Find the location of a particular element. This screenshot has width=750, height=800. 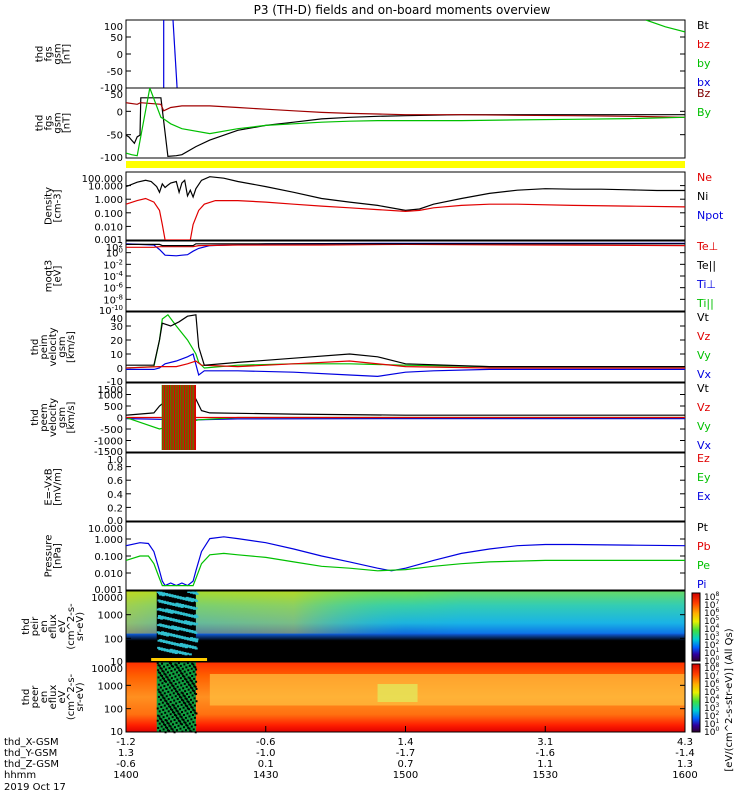

ylabel-line: Density is located at coordinates (49, 206).